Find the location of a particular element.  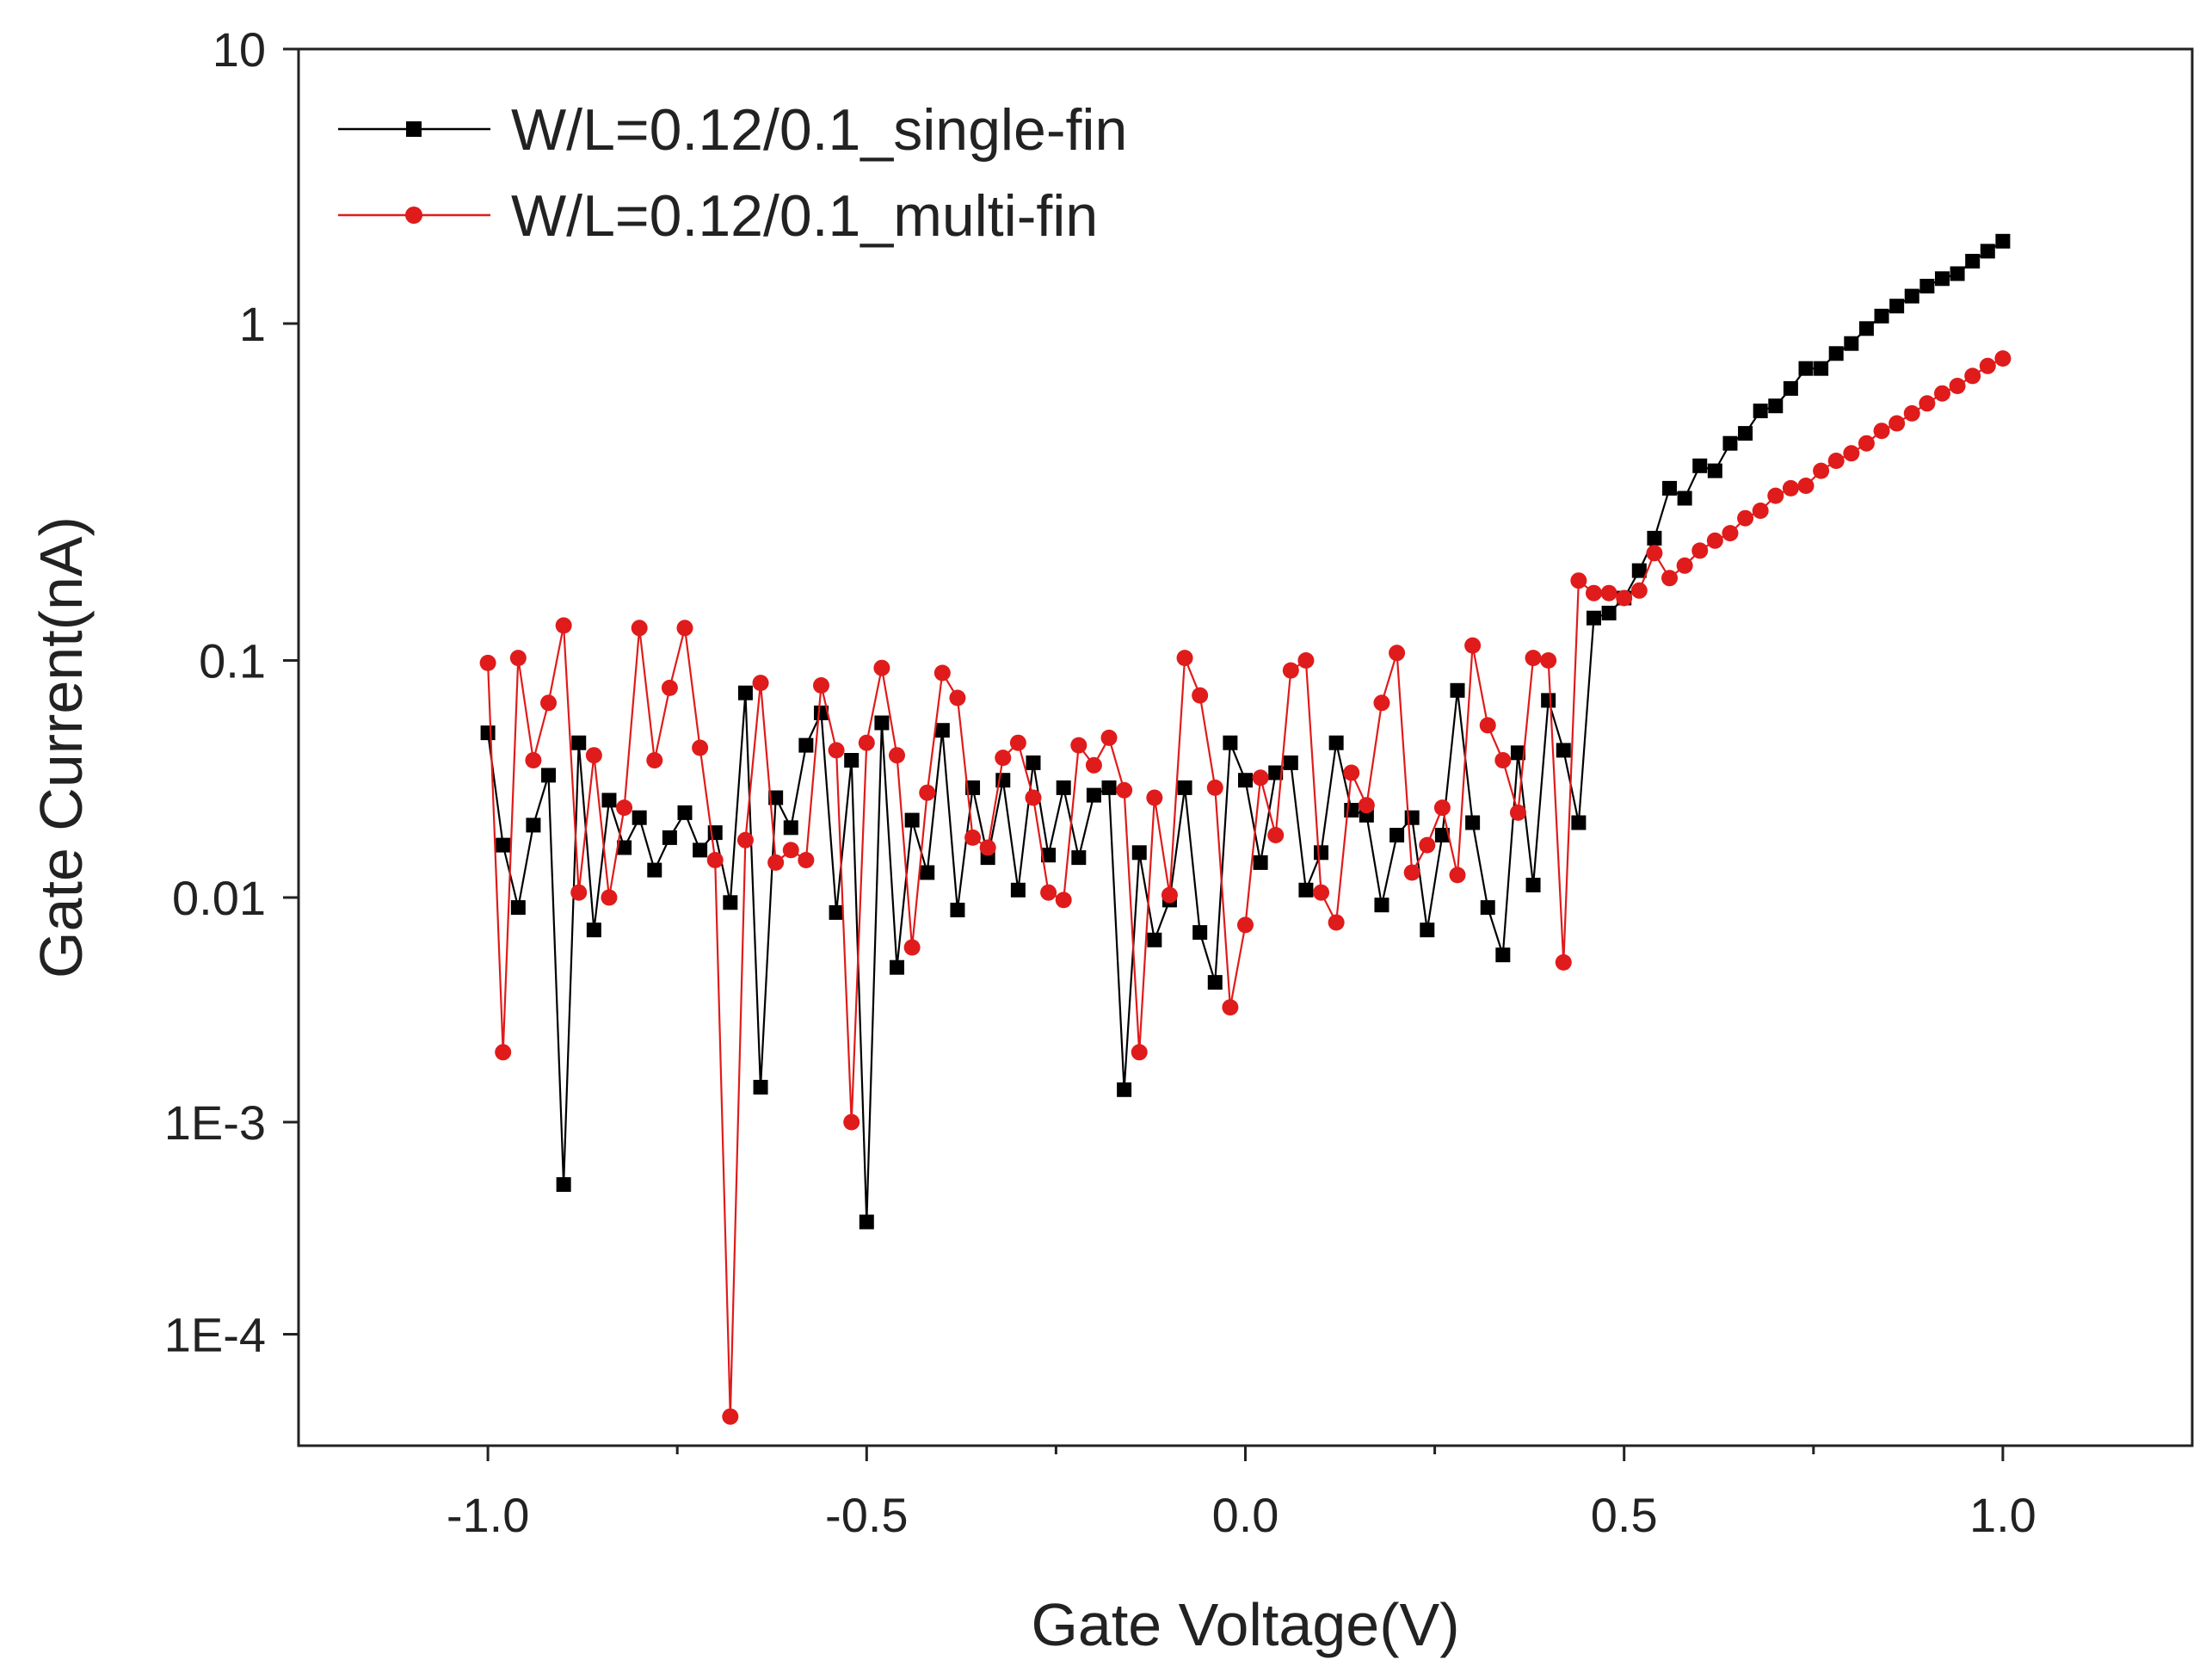

y-tick-label: 10 is located at coordinates (239, 49).